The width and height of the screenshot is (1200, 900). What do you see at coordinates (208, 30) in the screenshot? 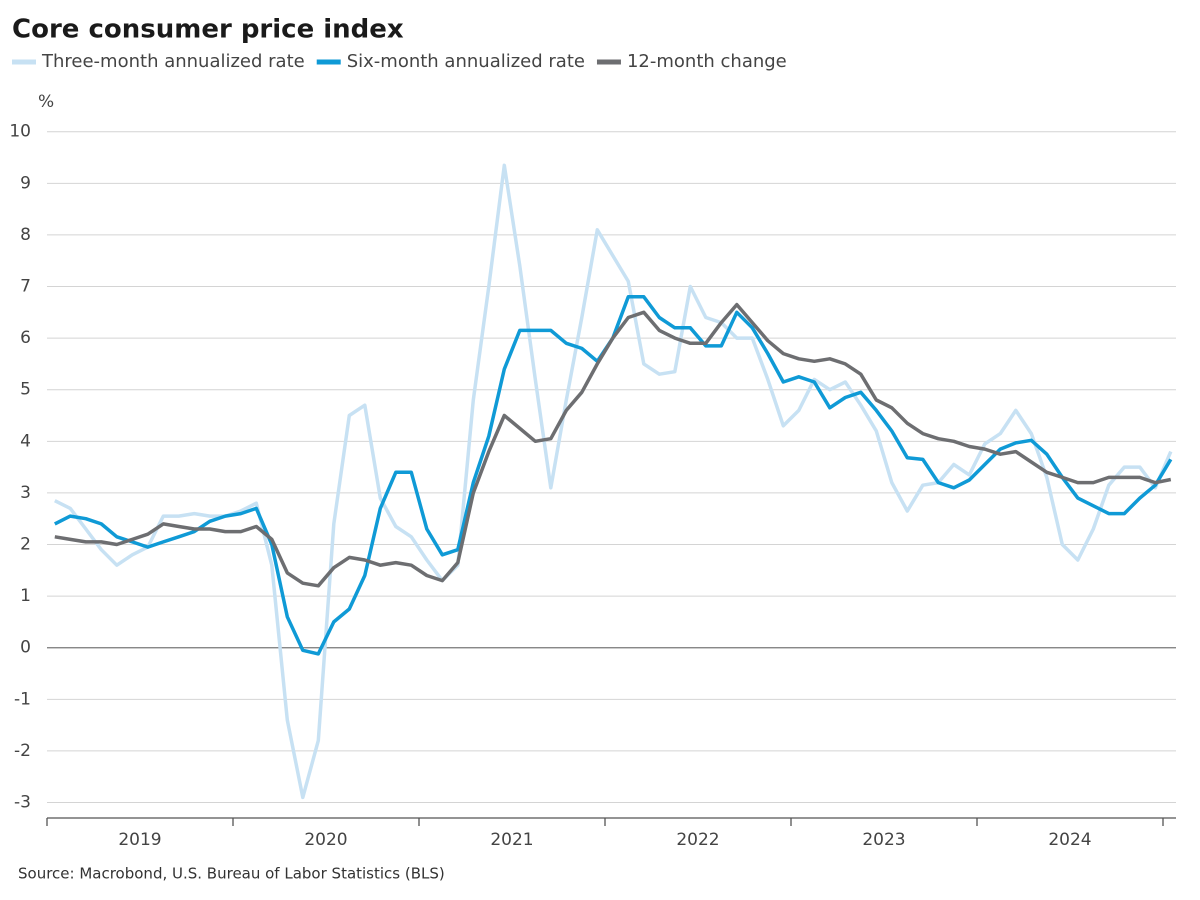
I see `chart-title: Core consumer price index` at bounding box center [208, 30].